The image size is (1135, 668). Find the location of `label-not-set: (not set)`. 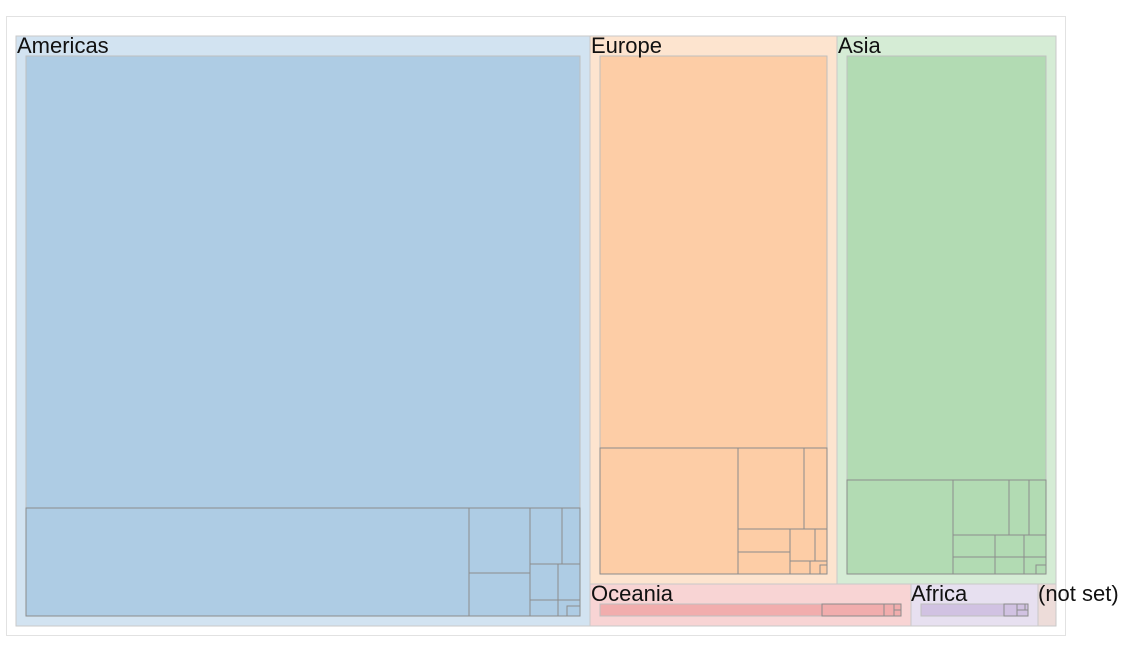

label-not-set: (not set) is located at coordinates (1078, 593).